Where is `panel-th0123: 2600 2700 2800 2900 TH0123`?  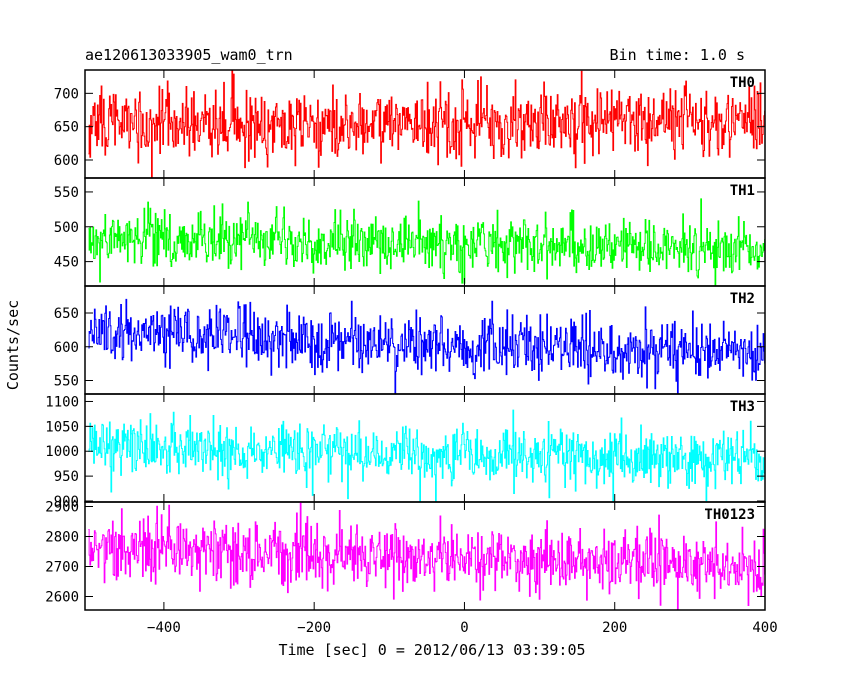
panel-th0123: 2600 2700 2800 2900 TH0123 is located at coordinates (405, 555).